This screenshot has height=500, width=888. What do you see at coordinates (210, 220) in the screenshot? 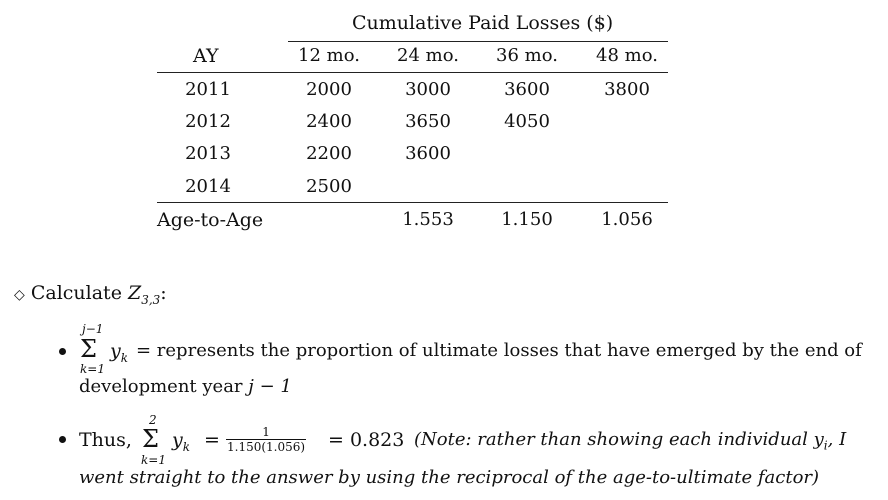
I see `footer-label: Age-to-Age` at bounding box center [210, 220].